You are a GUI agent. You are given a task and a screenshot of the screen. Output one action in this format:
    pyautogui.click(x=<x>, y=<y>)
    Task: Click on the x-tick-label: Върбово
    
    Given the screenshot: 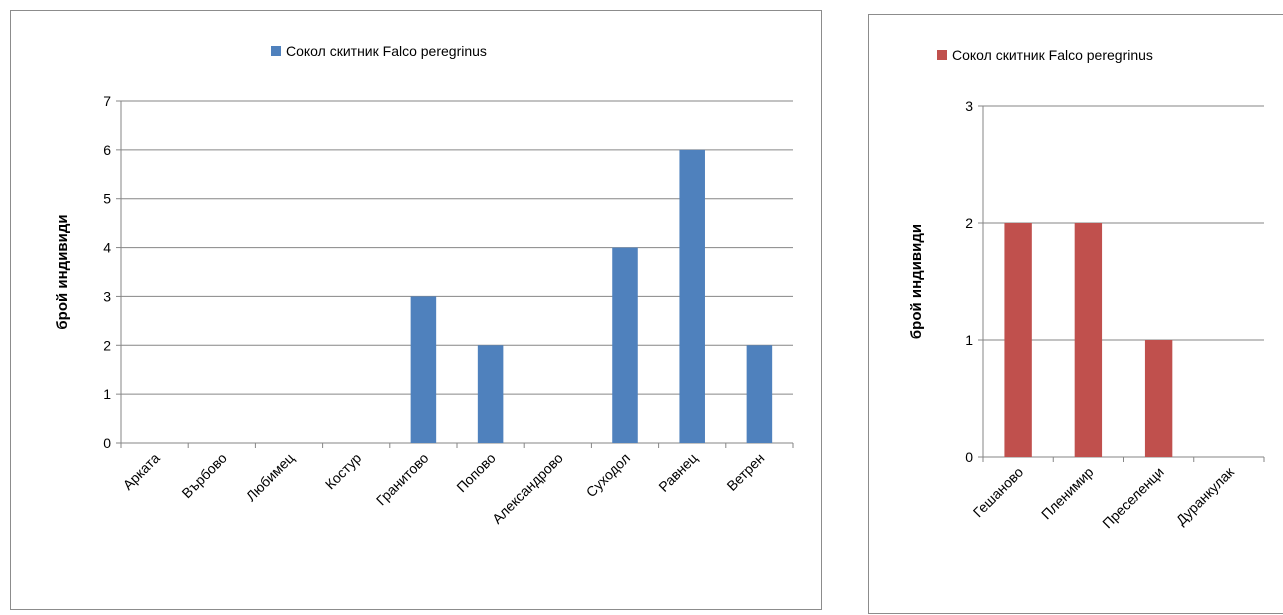 What is the action you would take?
    pyautogui.click(x=204, y=476)
    